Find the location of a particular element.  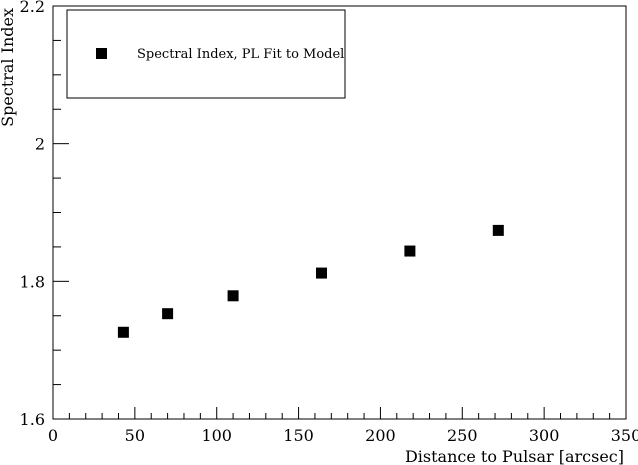

x-tick-label: 100 is located at coordinates (216, 435).